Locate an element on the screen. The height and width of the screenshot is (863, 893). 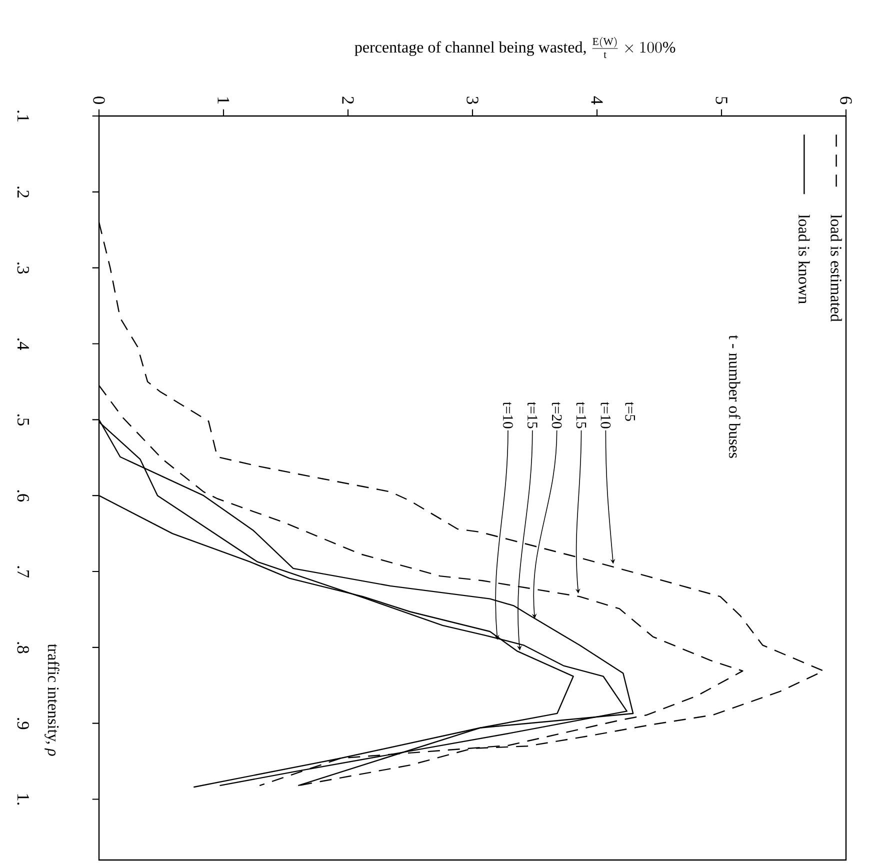
x-tick-label: 4 is located at coordinates (597, 100).